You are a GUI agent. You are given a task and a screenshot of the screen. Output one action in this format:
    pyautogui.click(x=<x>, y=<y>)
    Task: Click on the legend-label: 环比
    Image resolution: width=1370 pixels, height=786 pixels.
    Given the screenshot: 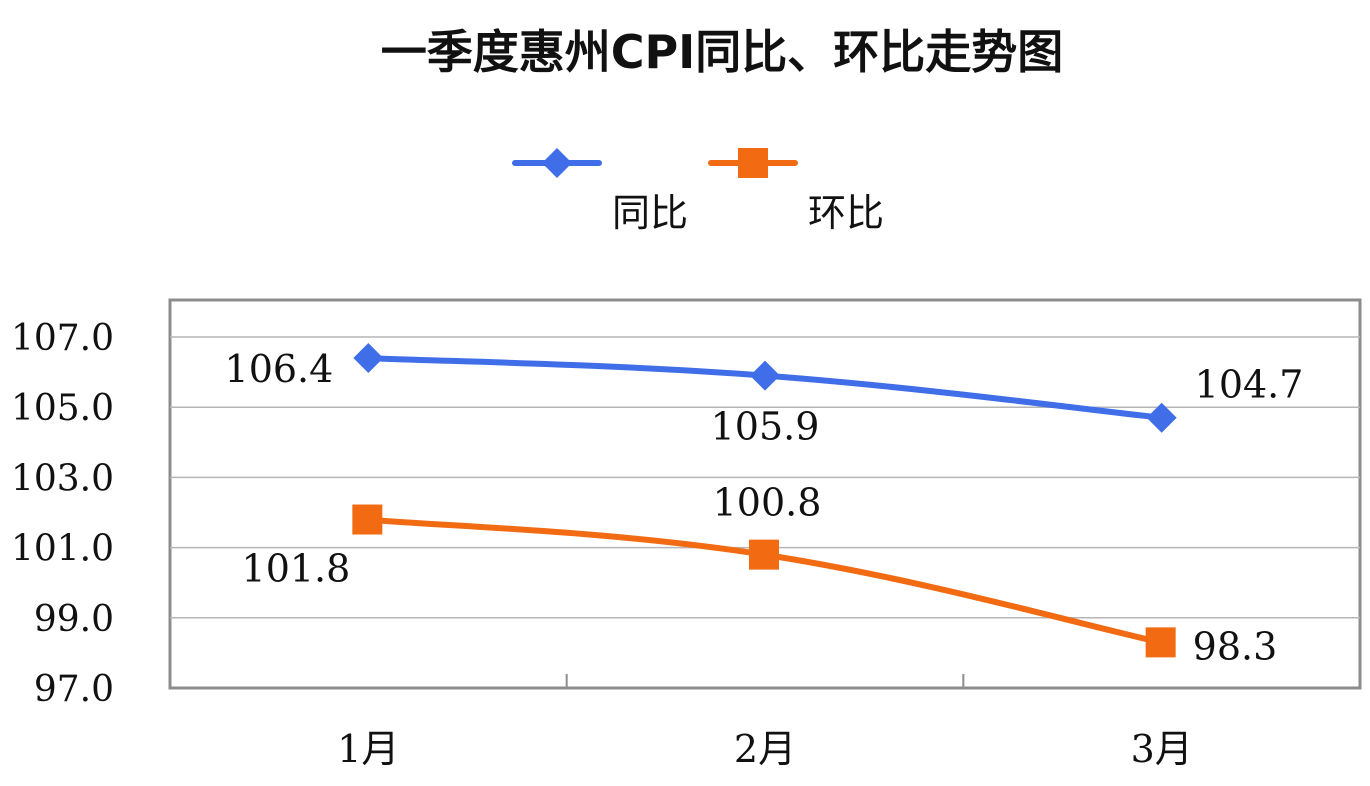 What is the action you would take?
    pyautogui.click(x=846, y=213)
    